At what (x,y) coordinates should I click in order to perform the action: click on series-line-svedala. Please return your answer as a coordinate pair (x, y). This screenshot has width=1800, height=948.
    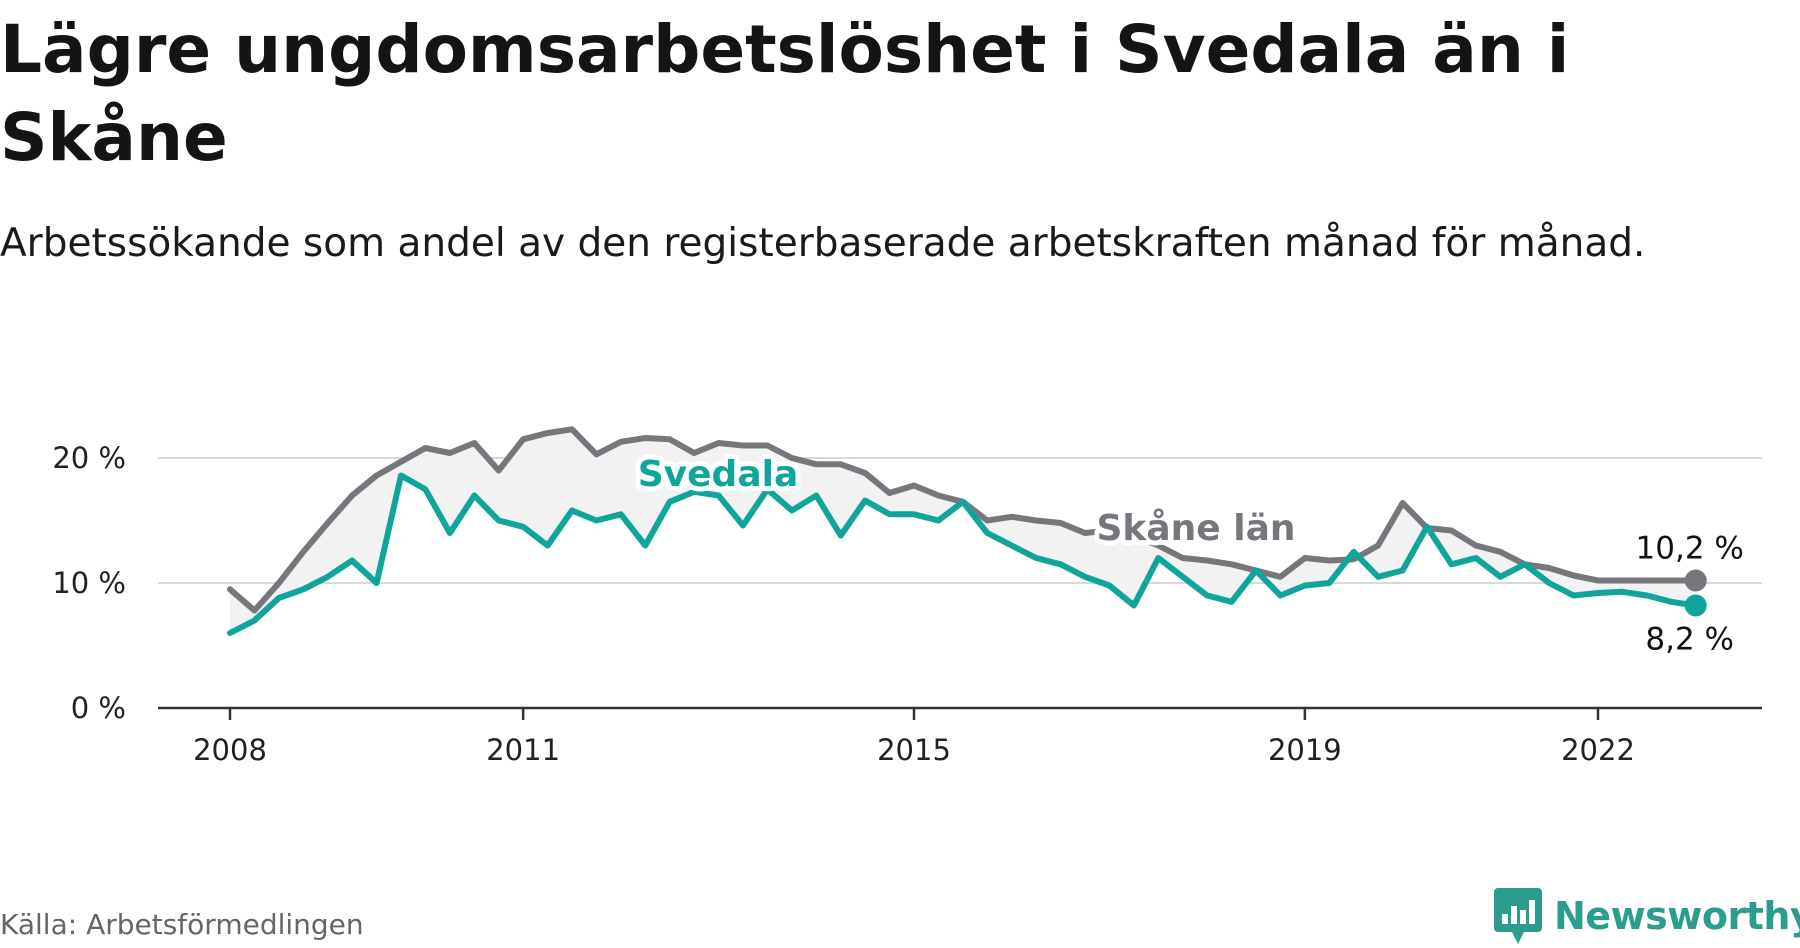
    Looking at the image, I should click on (963, 554).